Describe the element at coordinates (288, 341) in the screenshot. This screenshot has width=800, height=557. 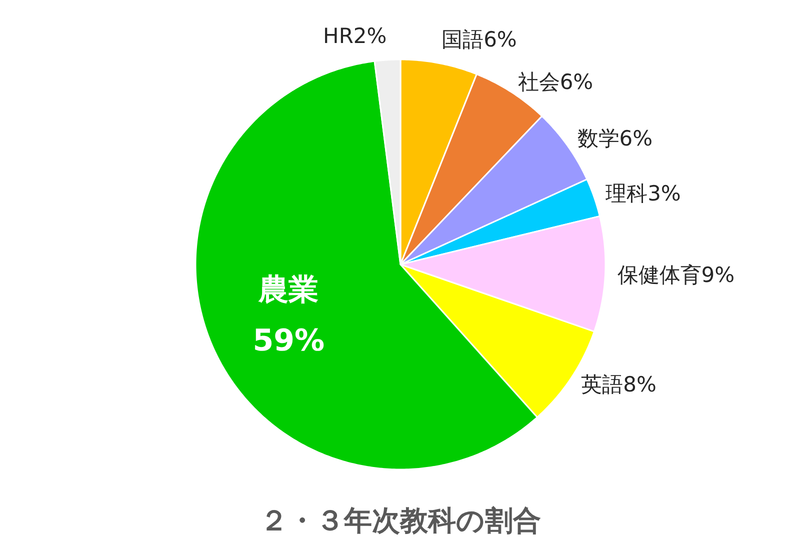
I see `data-label: 59%` at that location.